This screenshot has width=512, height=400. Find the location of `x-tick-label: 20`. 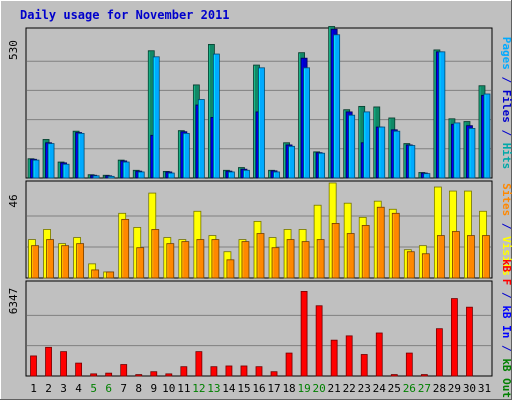

x-tick-label: 20 is located at coordinates (319, 388).